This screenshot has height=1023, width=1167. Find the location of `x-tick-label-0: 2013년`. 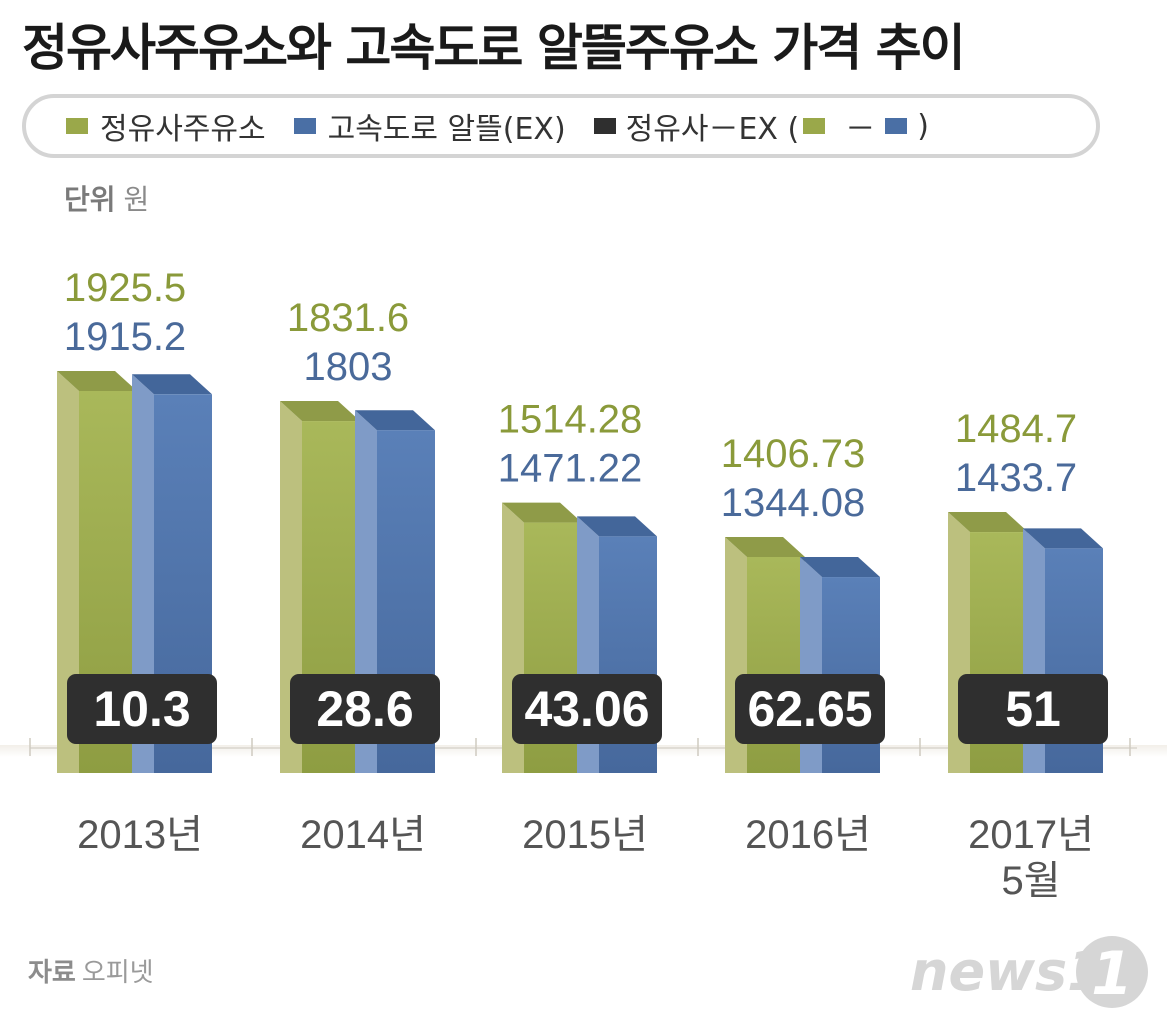

x-tick-label-0: 2013년 is located at coordinates (140, 835).